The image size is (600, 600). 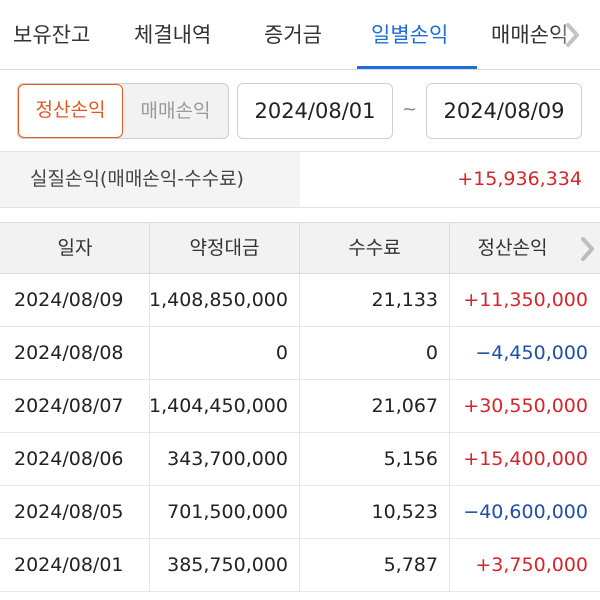 What do you see at coordinates (525, 512) in the screenshot?
I see `pnl-cell: −40,600,000` at bounding box center [525, 512].